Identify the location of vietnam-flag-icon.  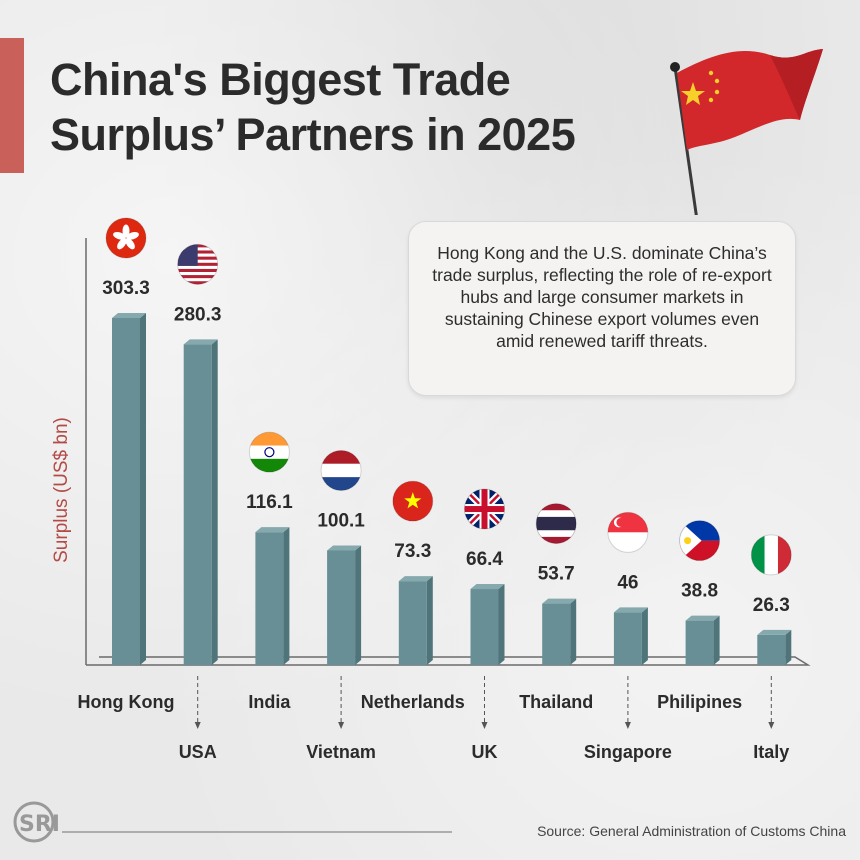
(413, 501).